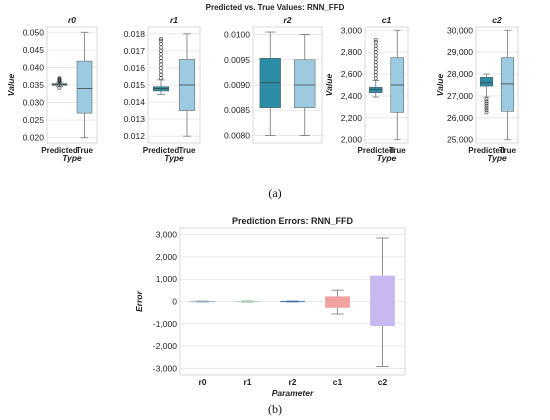  Describe the element at coordinates (293, 393) in the screenshot. I see `x-axis-label: Parameter` at that location.